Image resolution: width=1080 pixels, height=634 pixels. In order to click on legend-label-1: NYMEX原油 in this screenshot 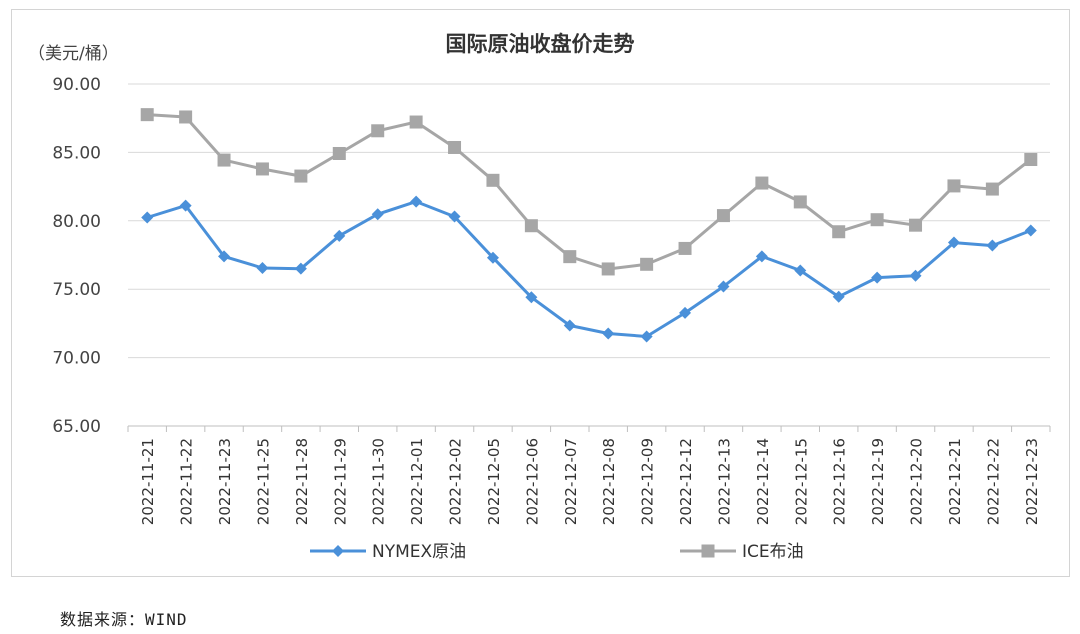, I will do `click(419, 552)`.